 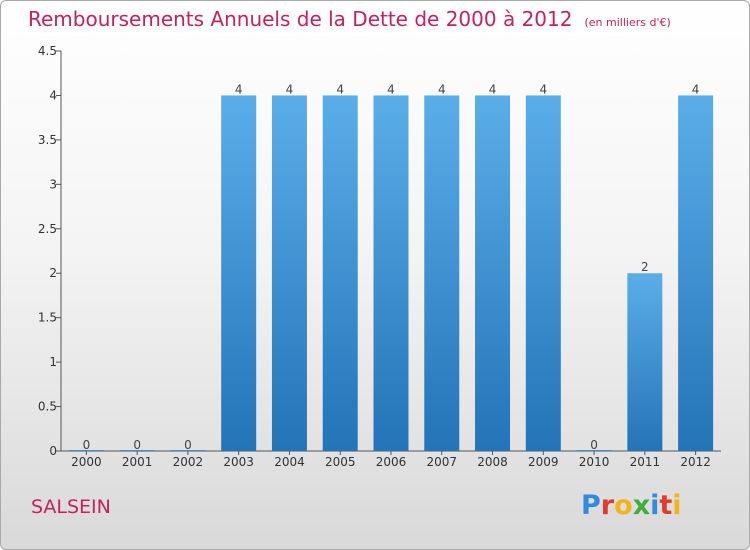 What do you see at coordinates (290, 89) in the screenshot?
I see `data-label-2004: 4` at bounding box center [290, 89].